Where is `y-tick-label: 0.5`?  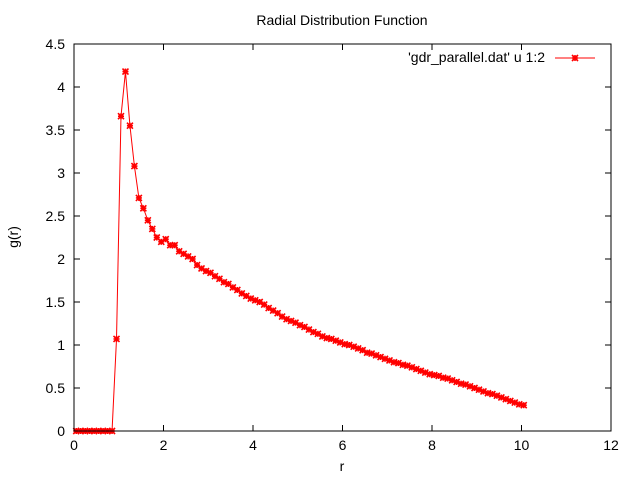 y-tick-label: 0.5 is located at coordinates (56, 388).